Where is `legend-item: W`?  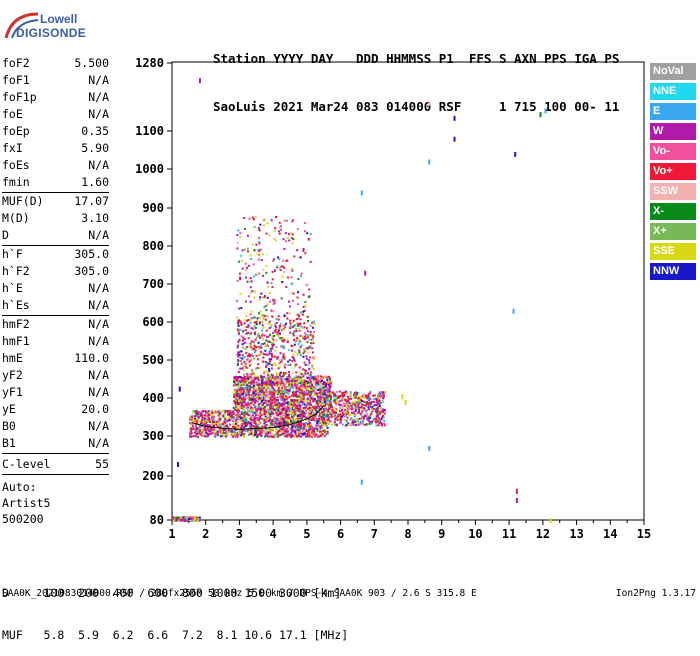
legend-item: W is located at coordinates (673, 131).